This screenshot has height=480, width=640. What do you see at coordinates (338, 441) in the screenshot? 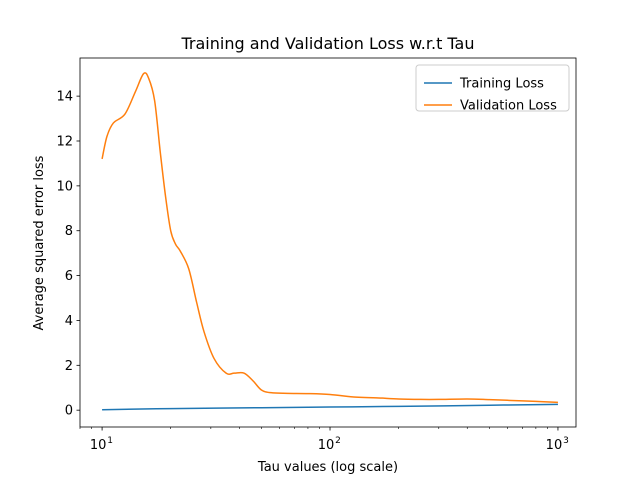
I see `x-tick-exponent: 2` at bounding box center [338, 441].